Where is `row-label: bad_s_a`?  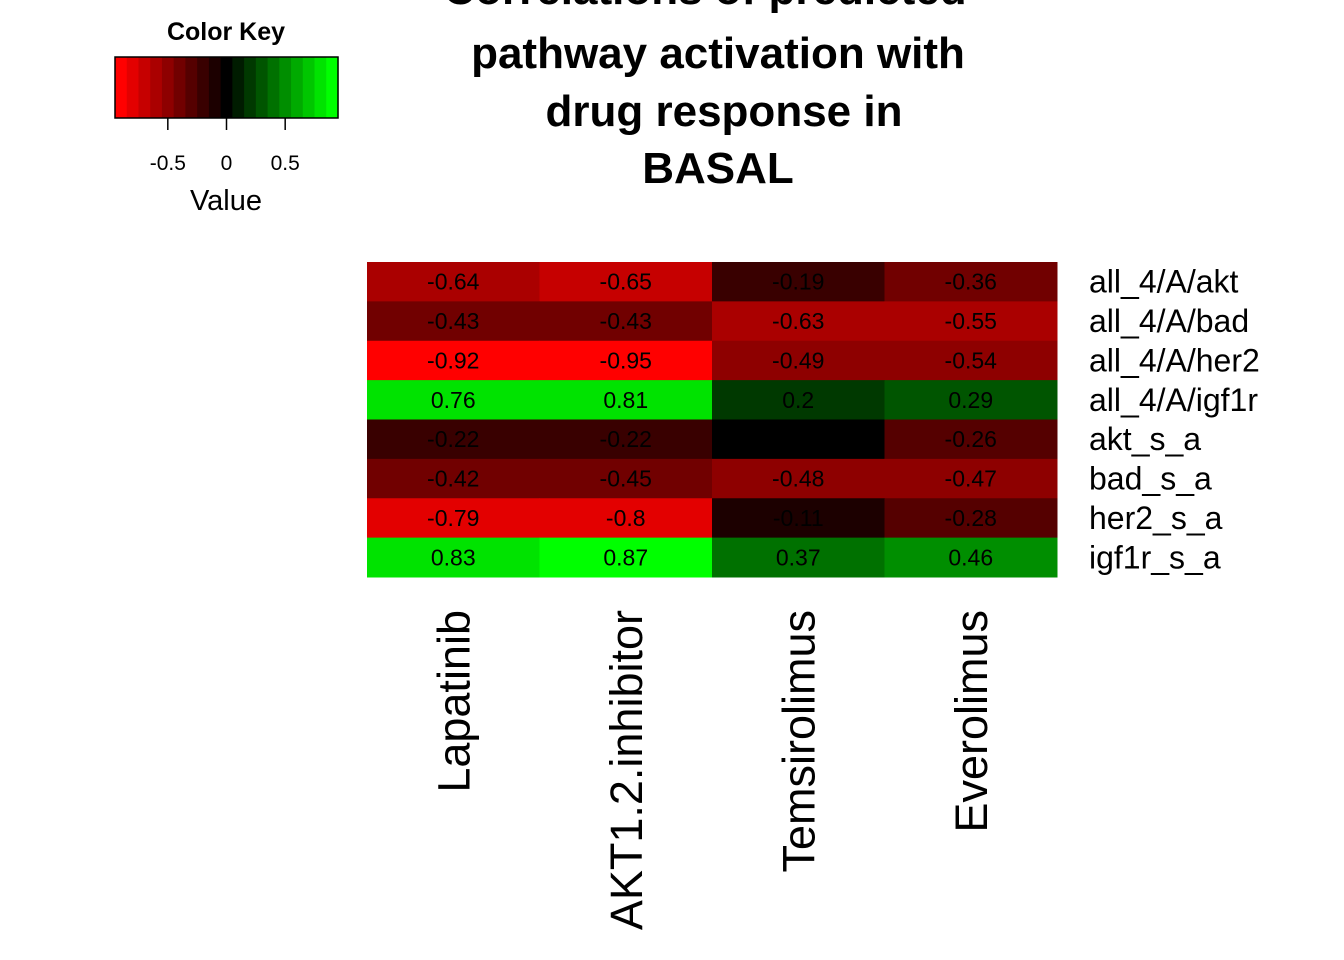
row-label: bad_s_a is located at coordinates (1150, 479).